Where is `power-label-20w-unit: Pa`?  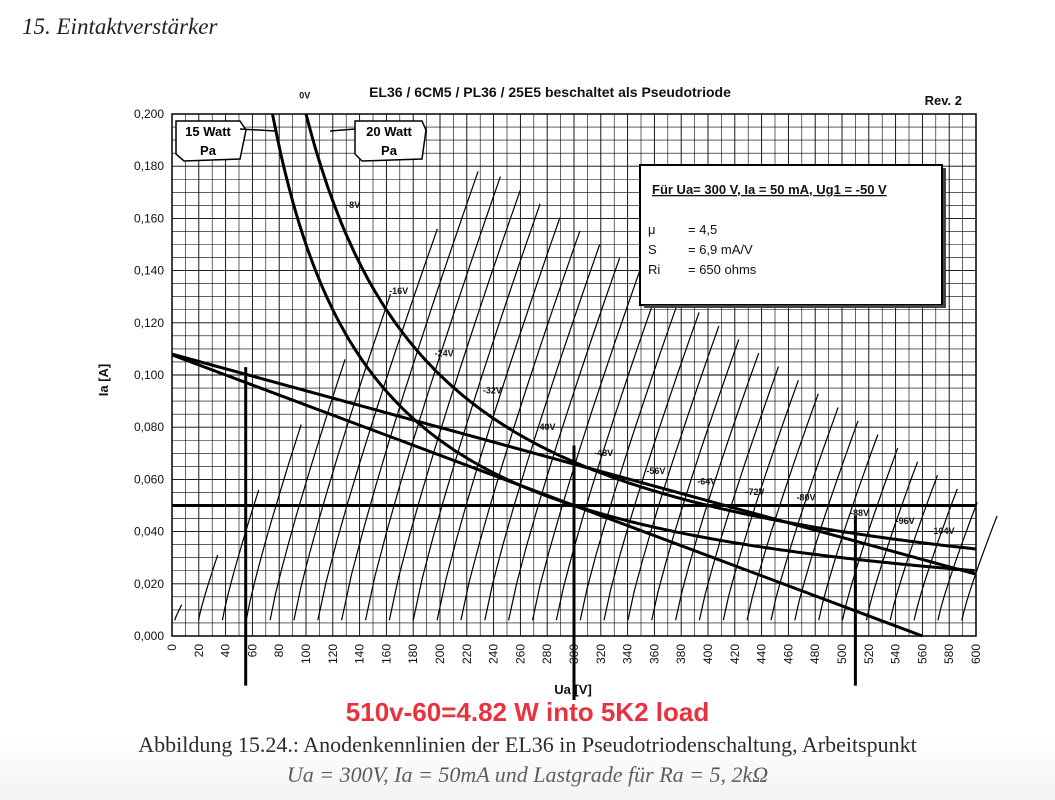
power-label-20w-unit: Pa is located at coordinates (389, 150).